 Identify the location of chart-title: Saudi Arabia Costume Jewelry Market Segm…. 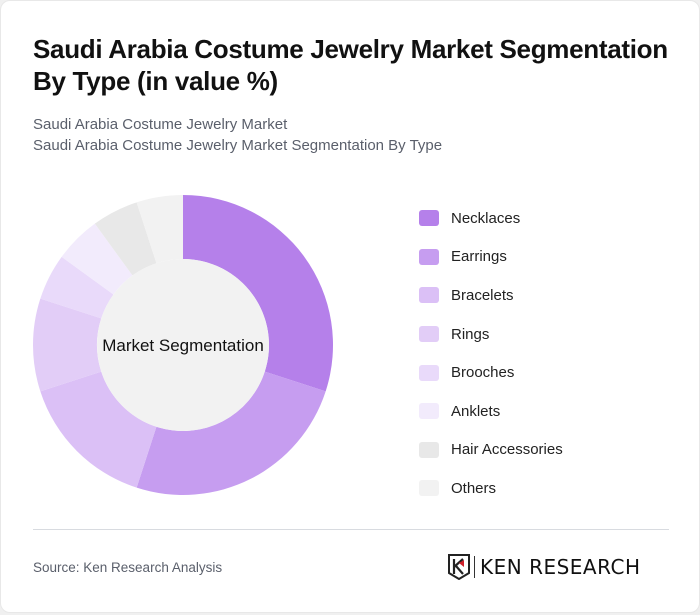
(350, 65).